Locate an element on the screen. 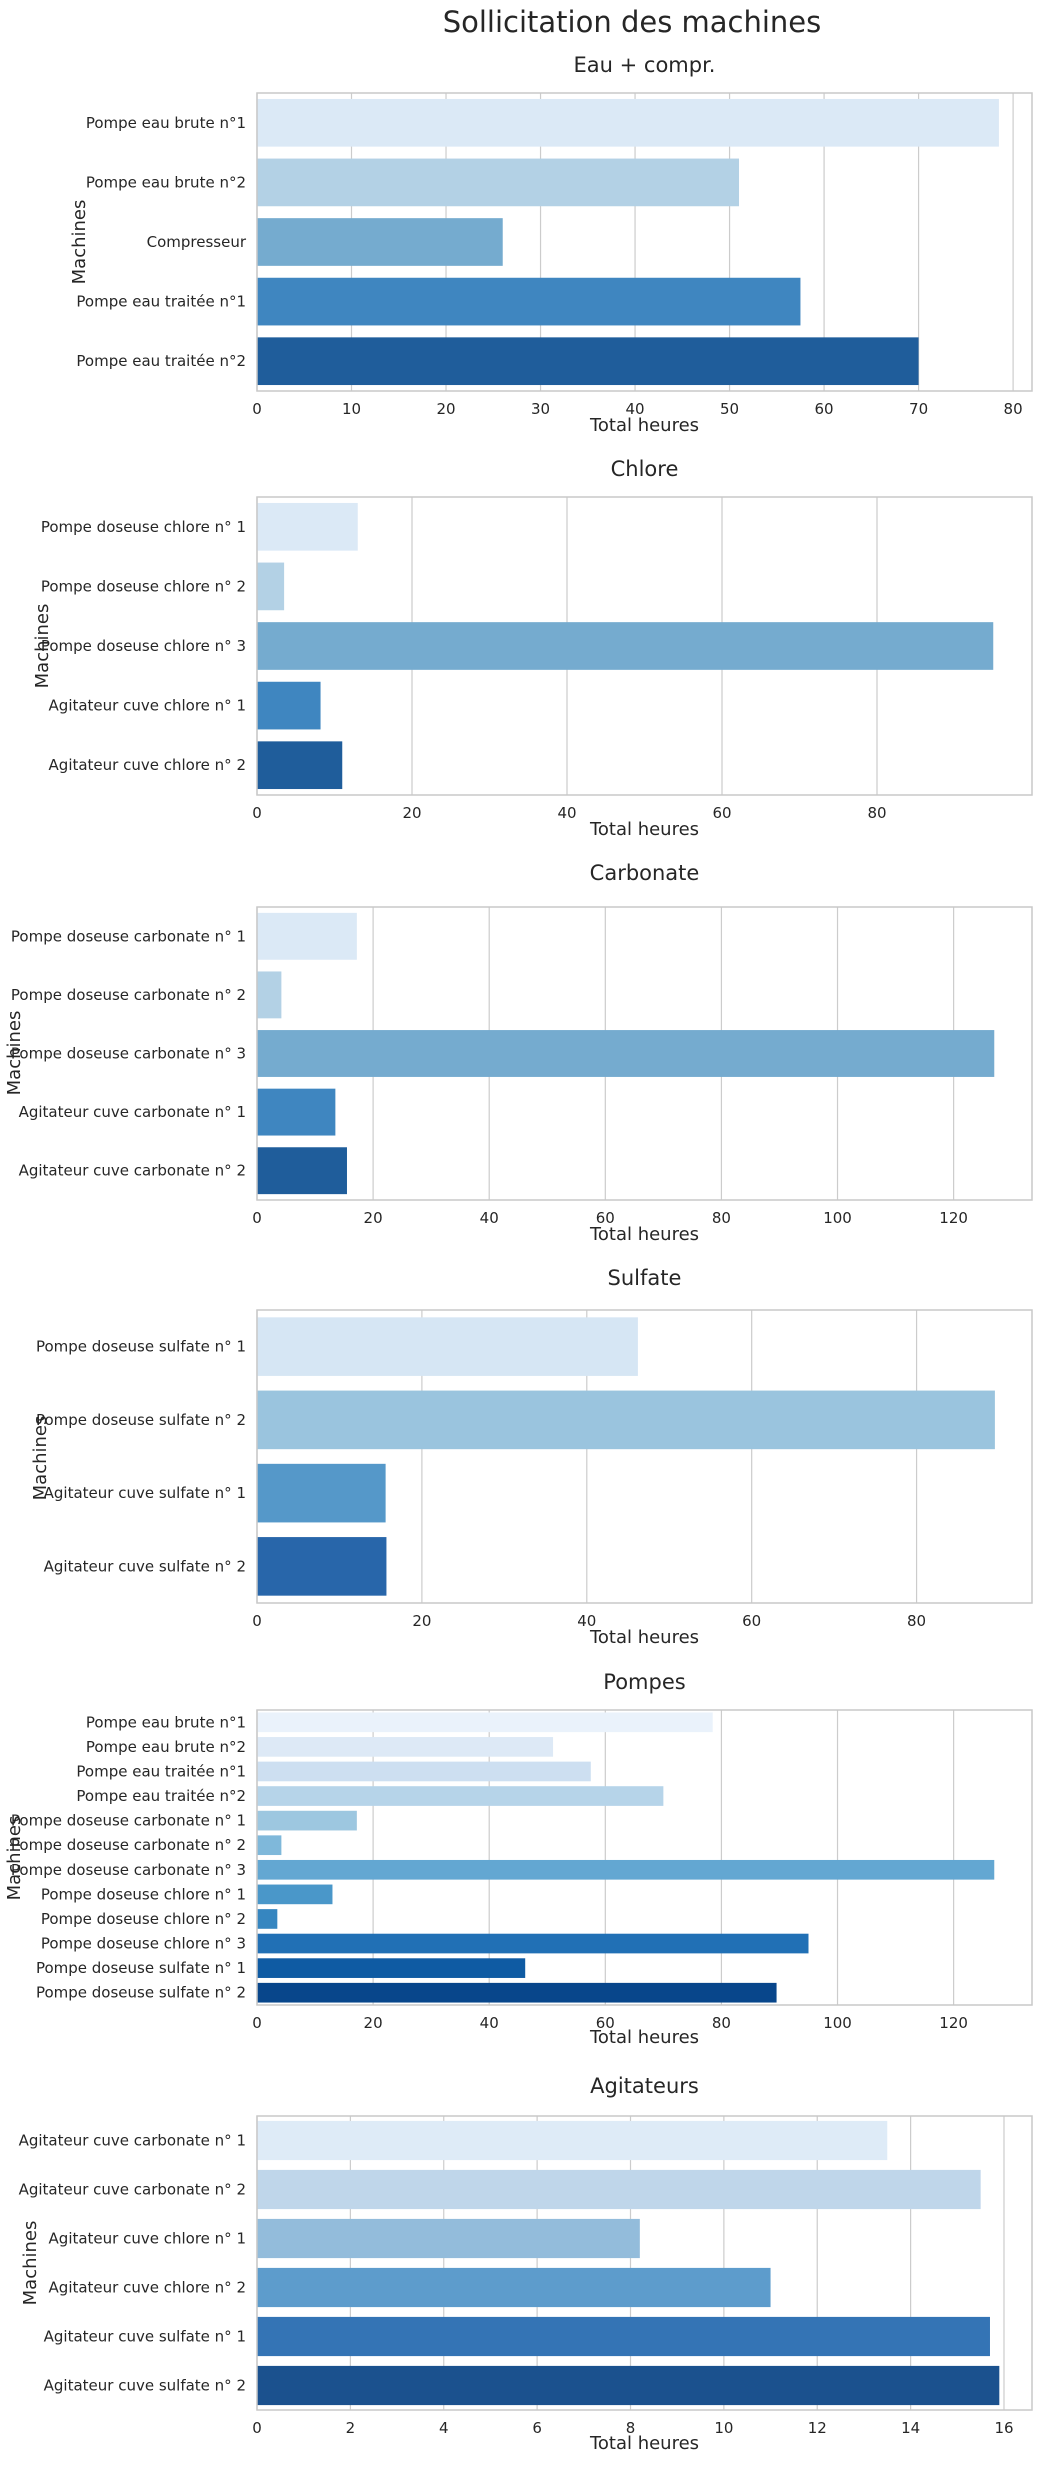  y-tick-label: Pompe doseuse carbonate n° 3 is located at coordinates (128, 1054).